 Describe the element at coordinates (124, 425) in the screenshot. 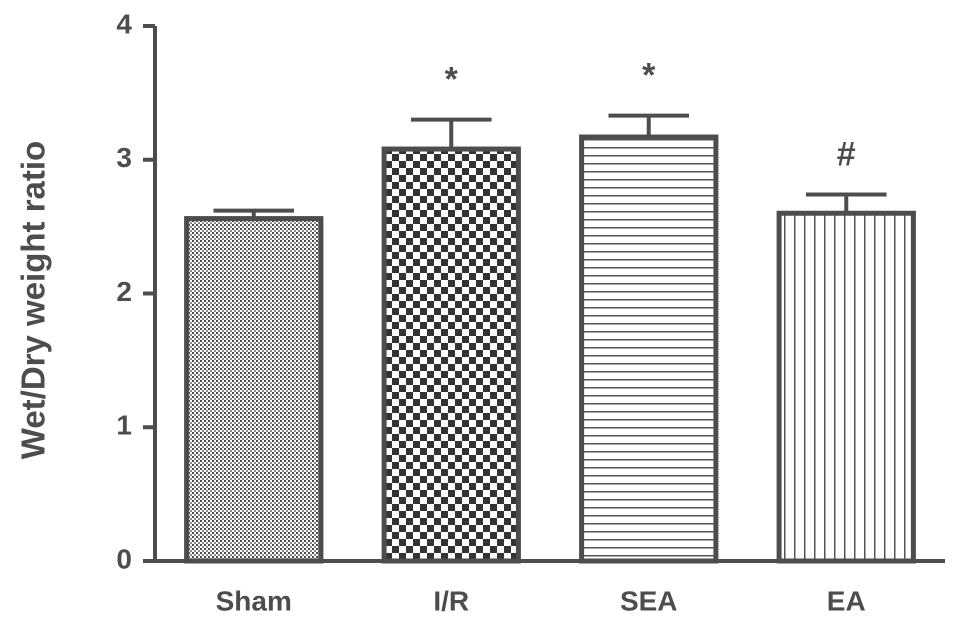

I see `y-tick-label: 1` at that location.